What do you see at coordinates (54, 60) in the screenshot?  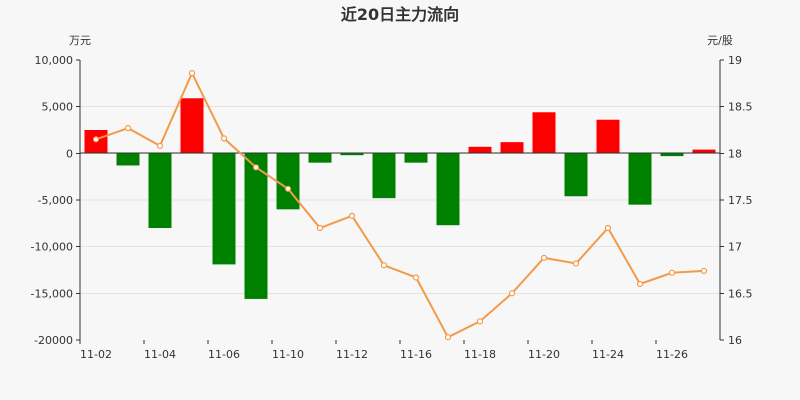 I see `left-tick-label: 10,000` at bounding box center [54, 60].